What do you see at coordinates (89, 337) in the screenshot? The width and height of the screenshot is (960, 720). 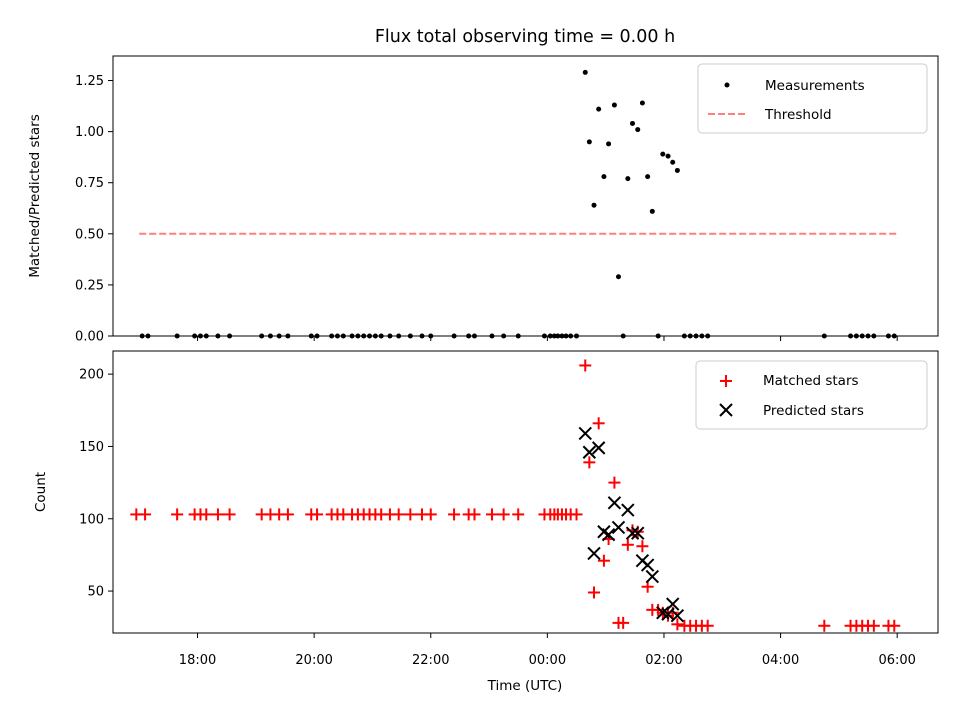 I see `ratio-y-tick-label: 0.00` at bounding box center [89, 337].